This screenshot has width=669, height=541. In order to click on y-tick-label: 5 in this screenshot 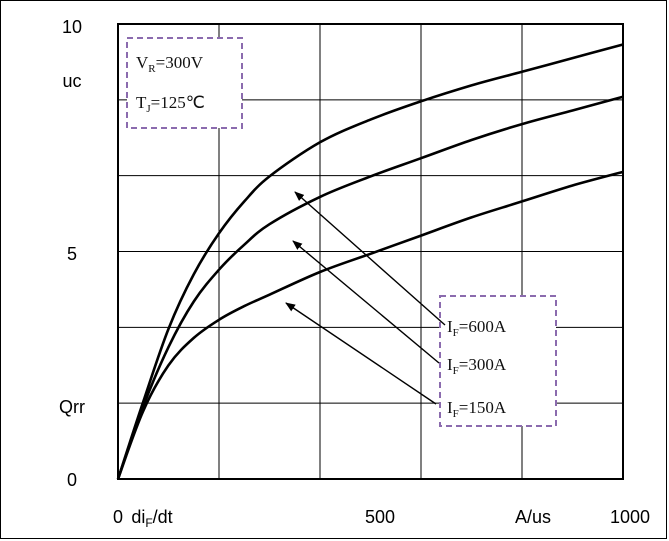, I will do `click(72, 254)`.